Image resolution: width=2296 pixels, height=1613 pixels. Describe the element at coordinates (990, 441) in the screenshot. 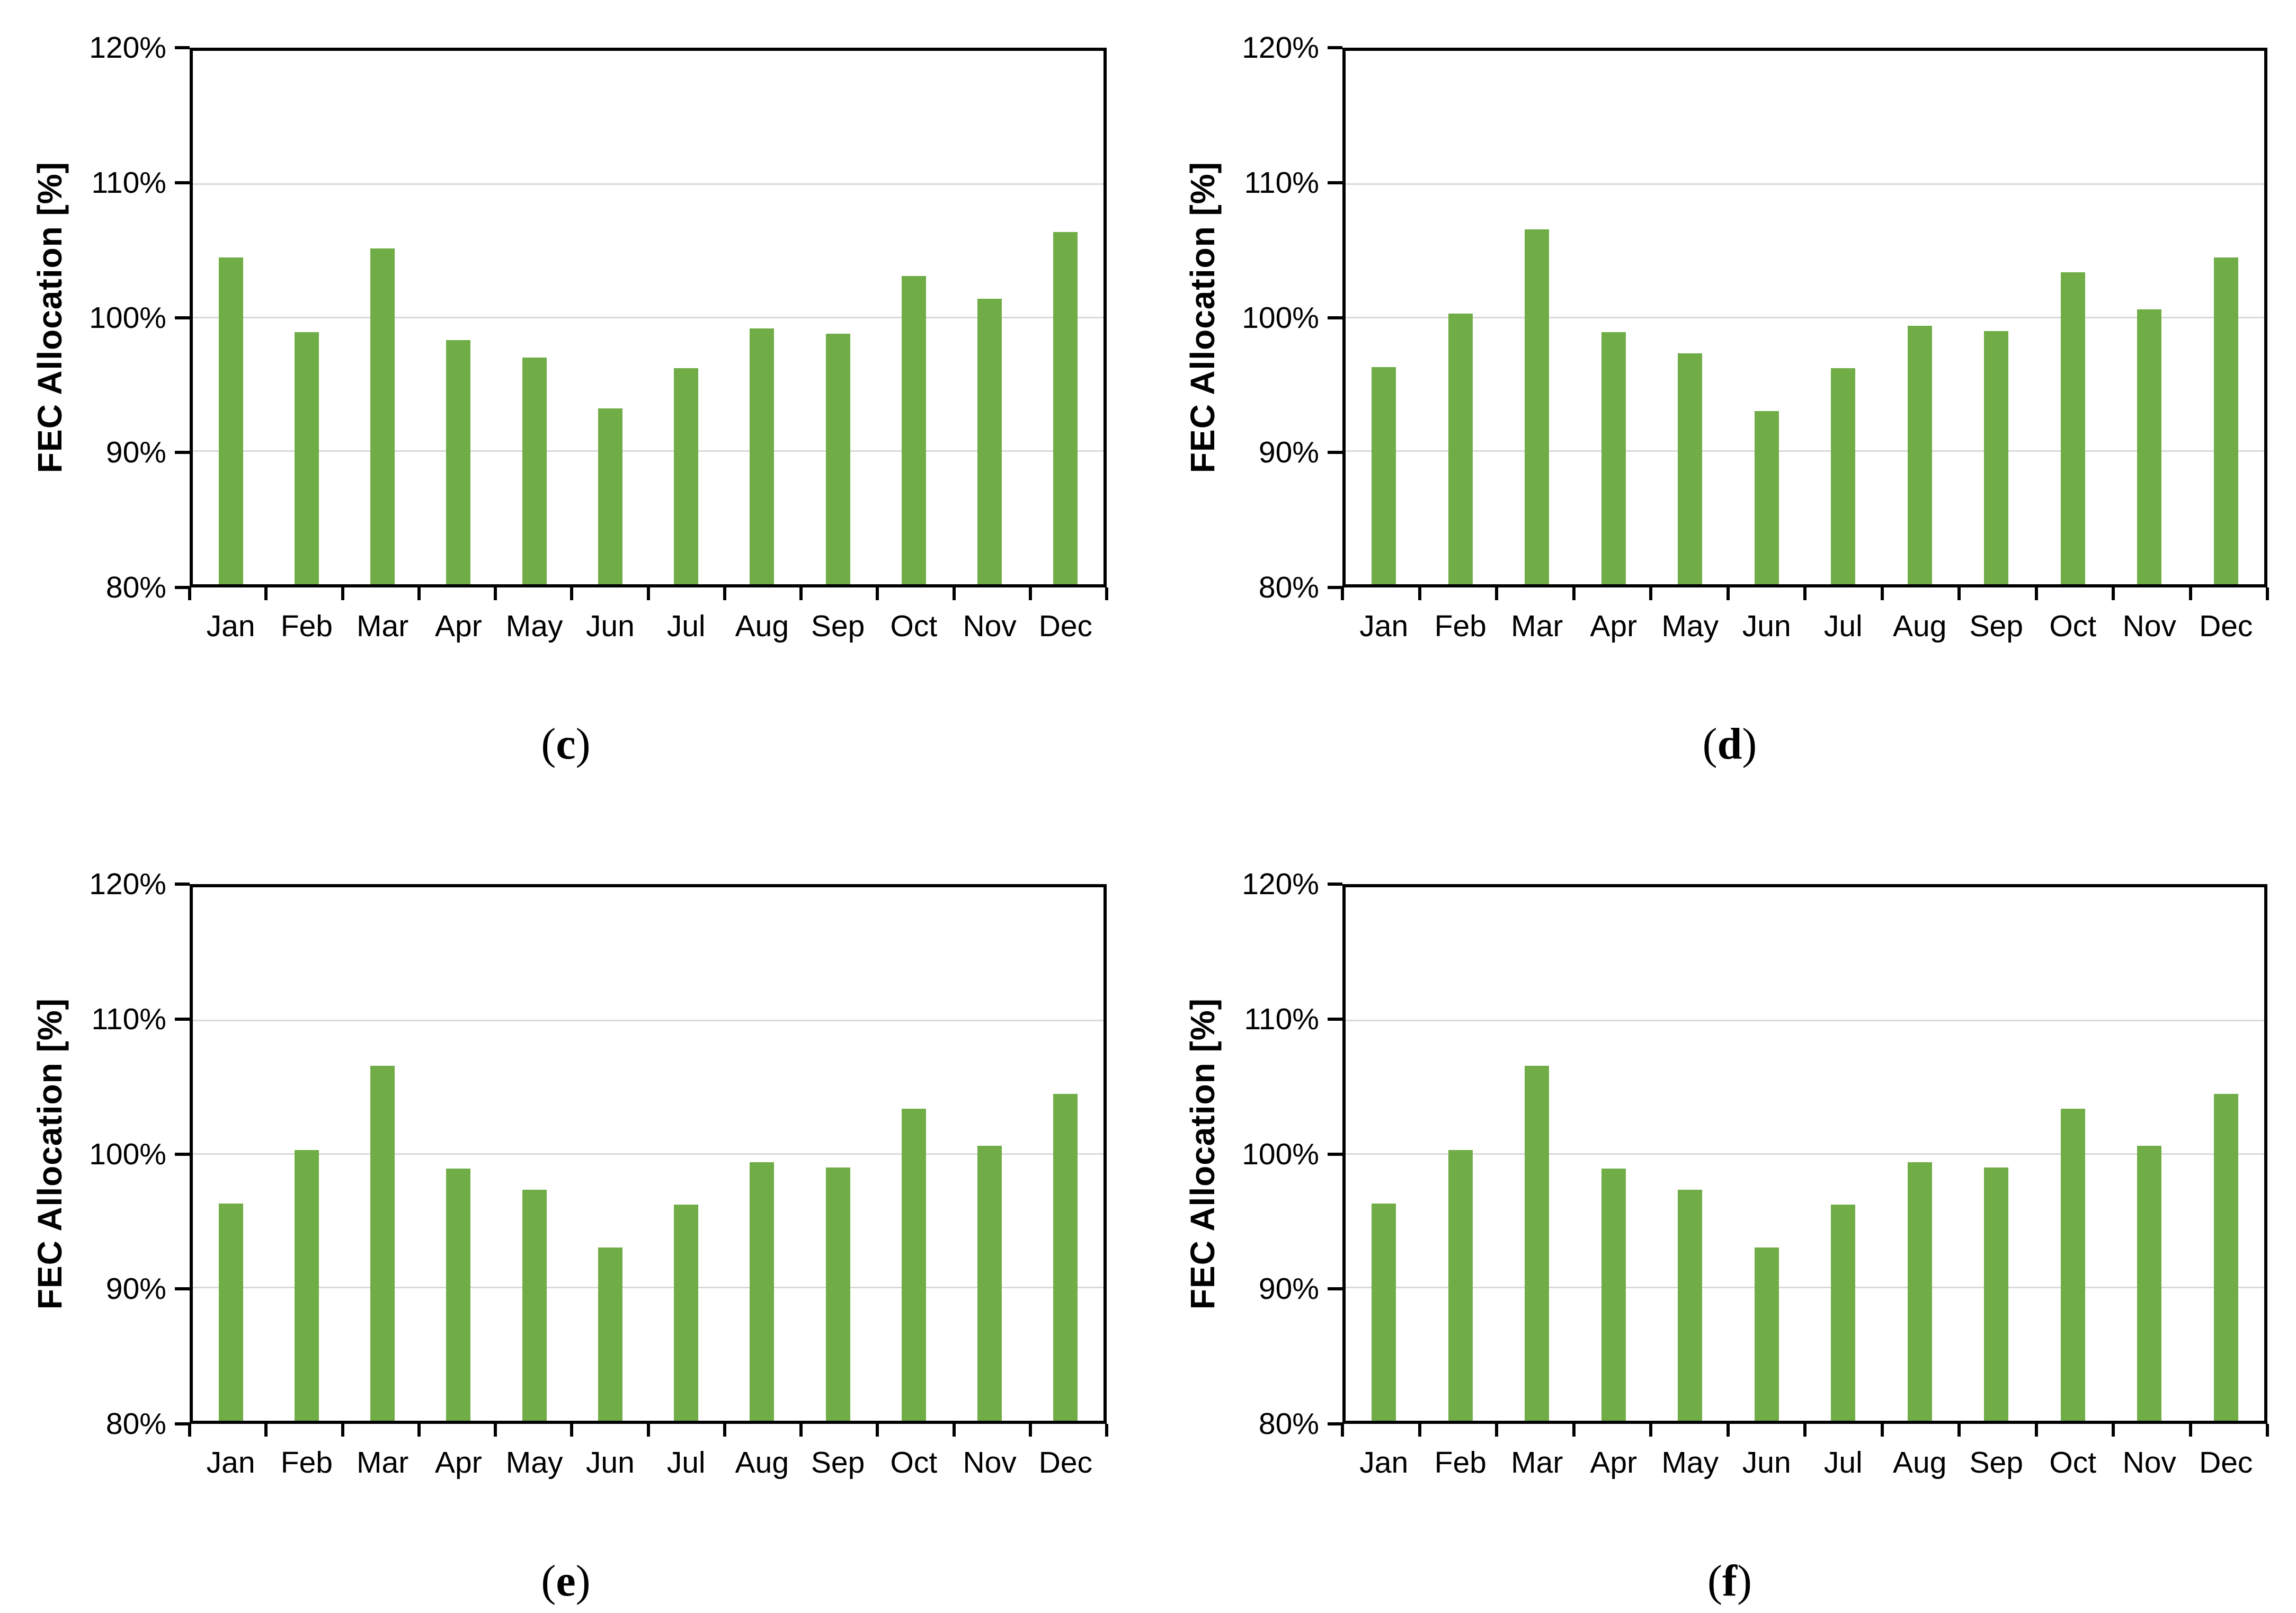

I see `bar-nov` at that location.